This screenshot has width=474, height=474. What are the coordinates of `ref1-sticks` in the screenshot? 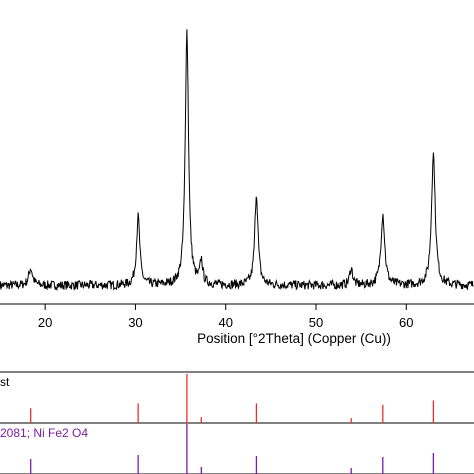 It's located at (232, 398).